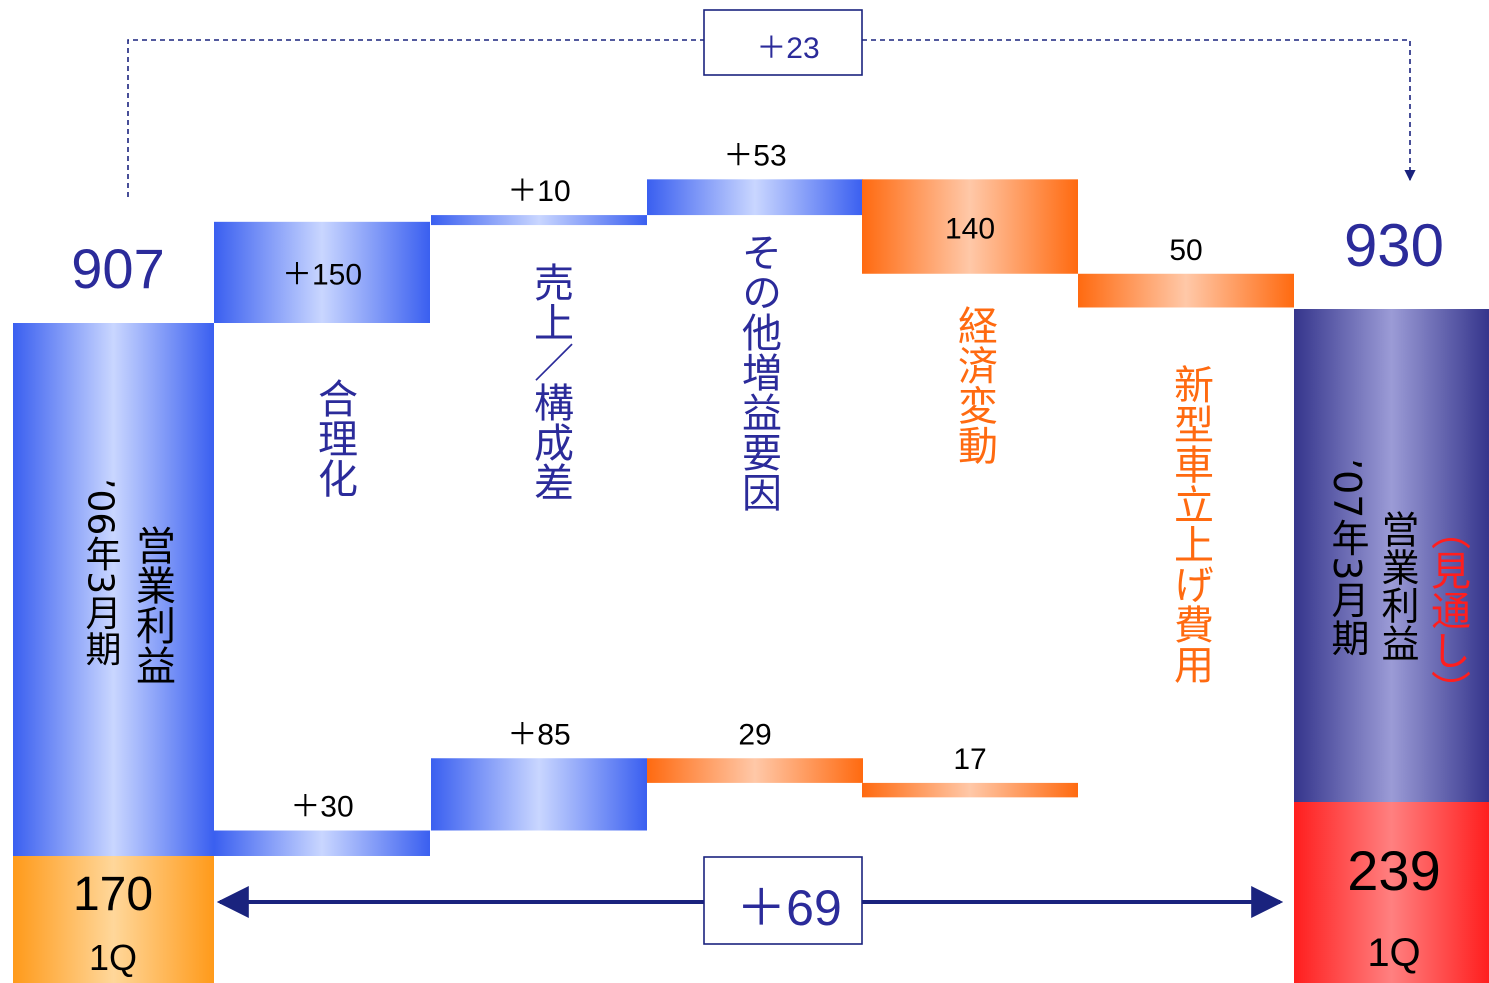 This screenshot has height=983, width=1489. I want to click on end-annual-bar, so click(1391, 555).